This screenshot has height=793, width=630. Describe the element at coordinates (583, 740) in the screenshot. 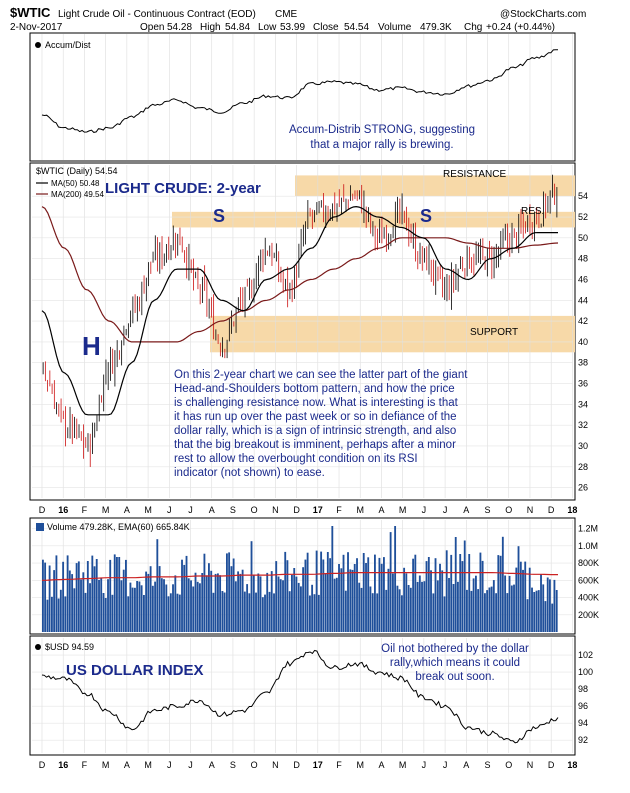

I see `usd-tick-label: 92` at that location.